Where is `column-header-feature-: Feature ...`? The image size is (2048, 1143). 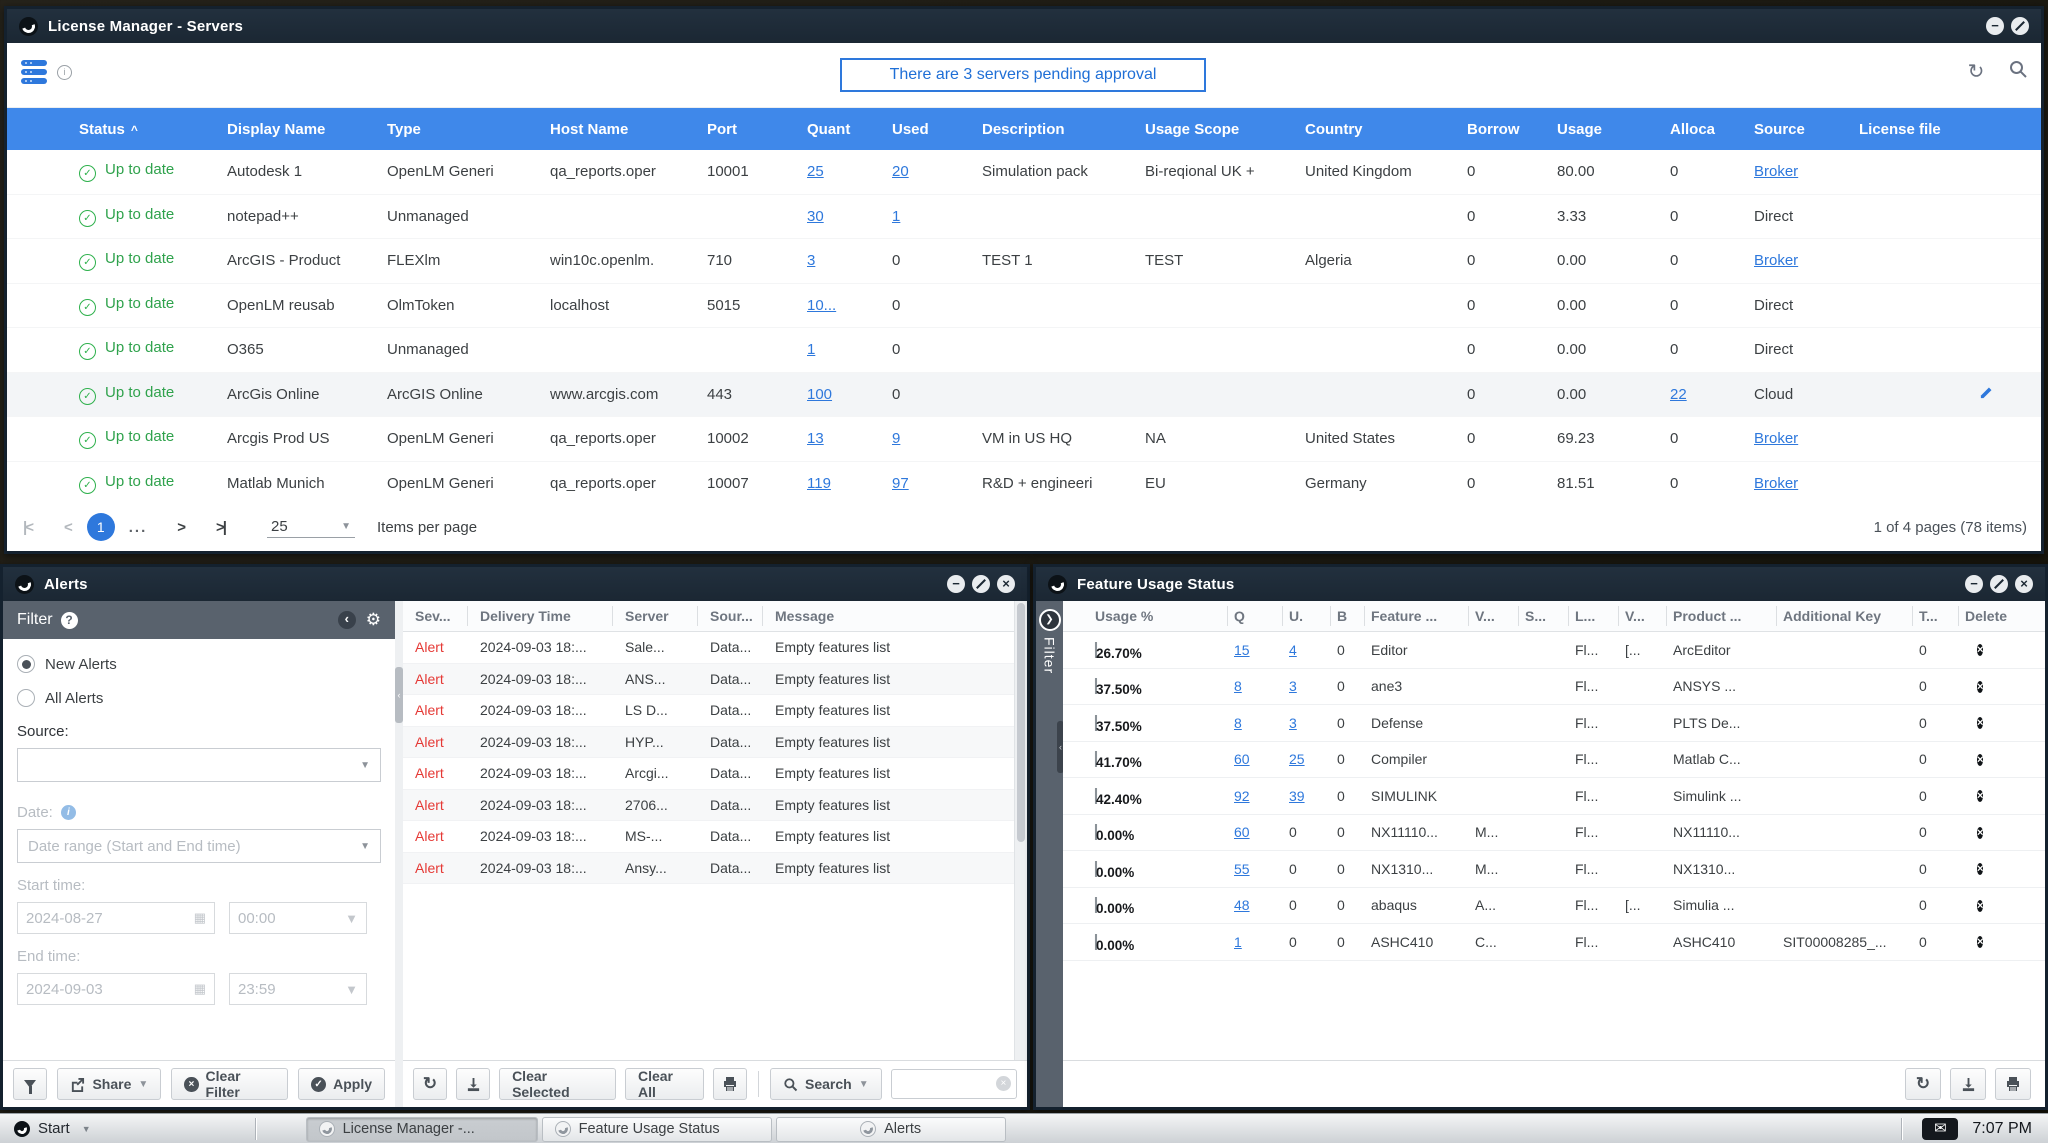
column-header-feature-: Feature ... is located at coordinates (1417, 616).